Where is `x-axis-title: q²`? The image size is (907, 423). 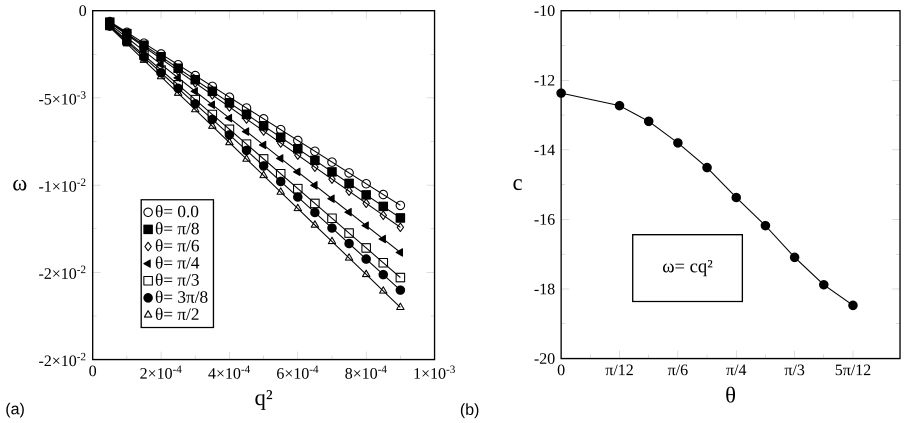 x-axis-title: q² is located at coordinates (263, 400).